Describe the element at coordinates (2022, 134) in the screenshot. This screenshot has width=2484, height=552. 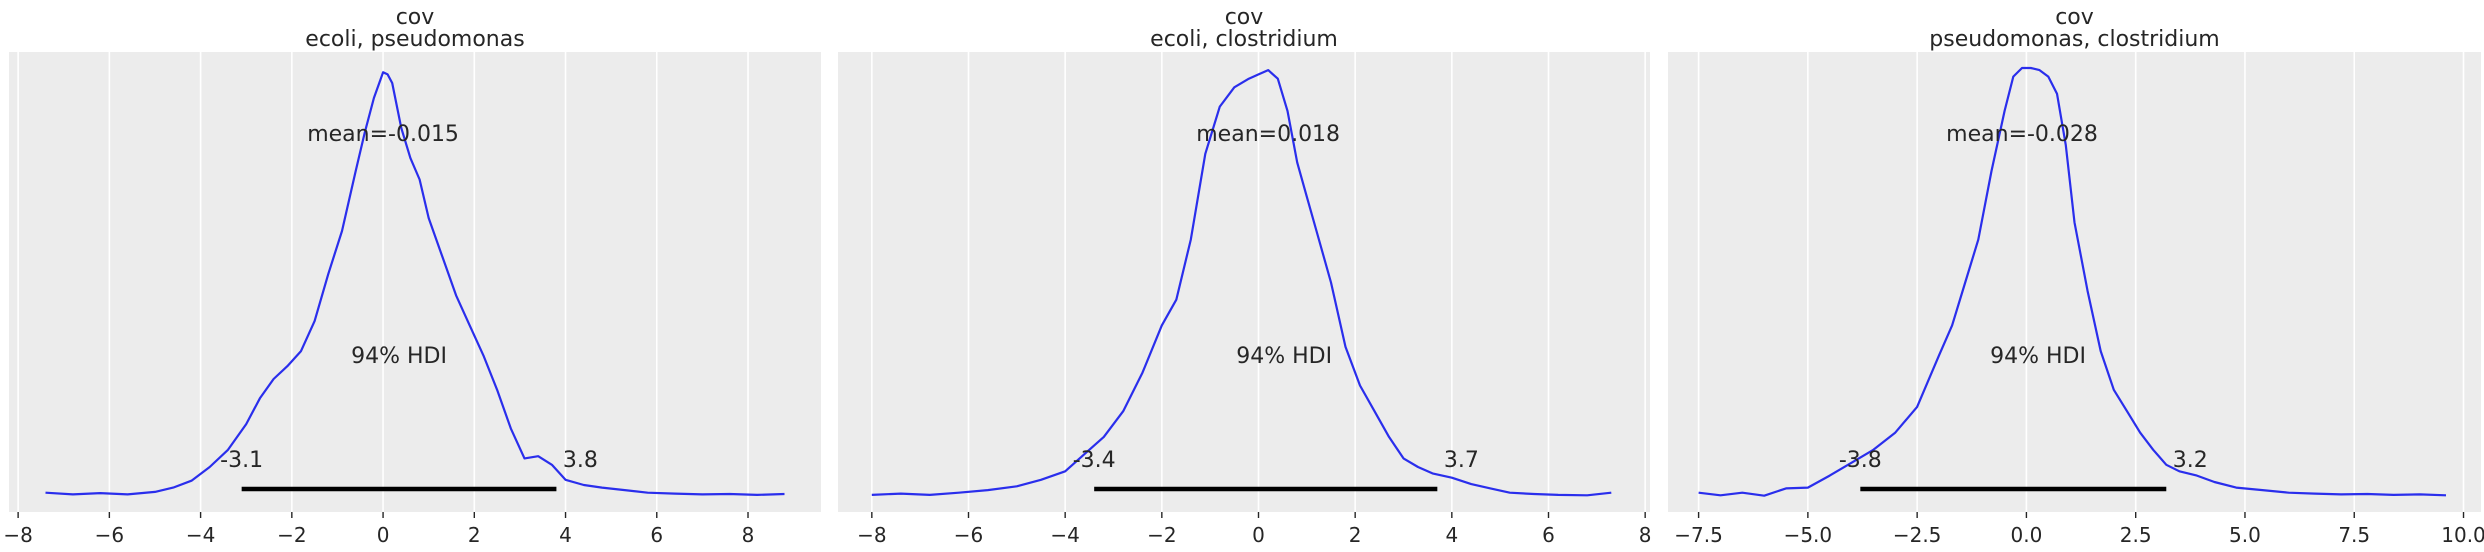
I see `mean-label: mean=-0.028` at that location.